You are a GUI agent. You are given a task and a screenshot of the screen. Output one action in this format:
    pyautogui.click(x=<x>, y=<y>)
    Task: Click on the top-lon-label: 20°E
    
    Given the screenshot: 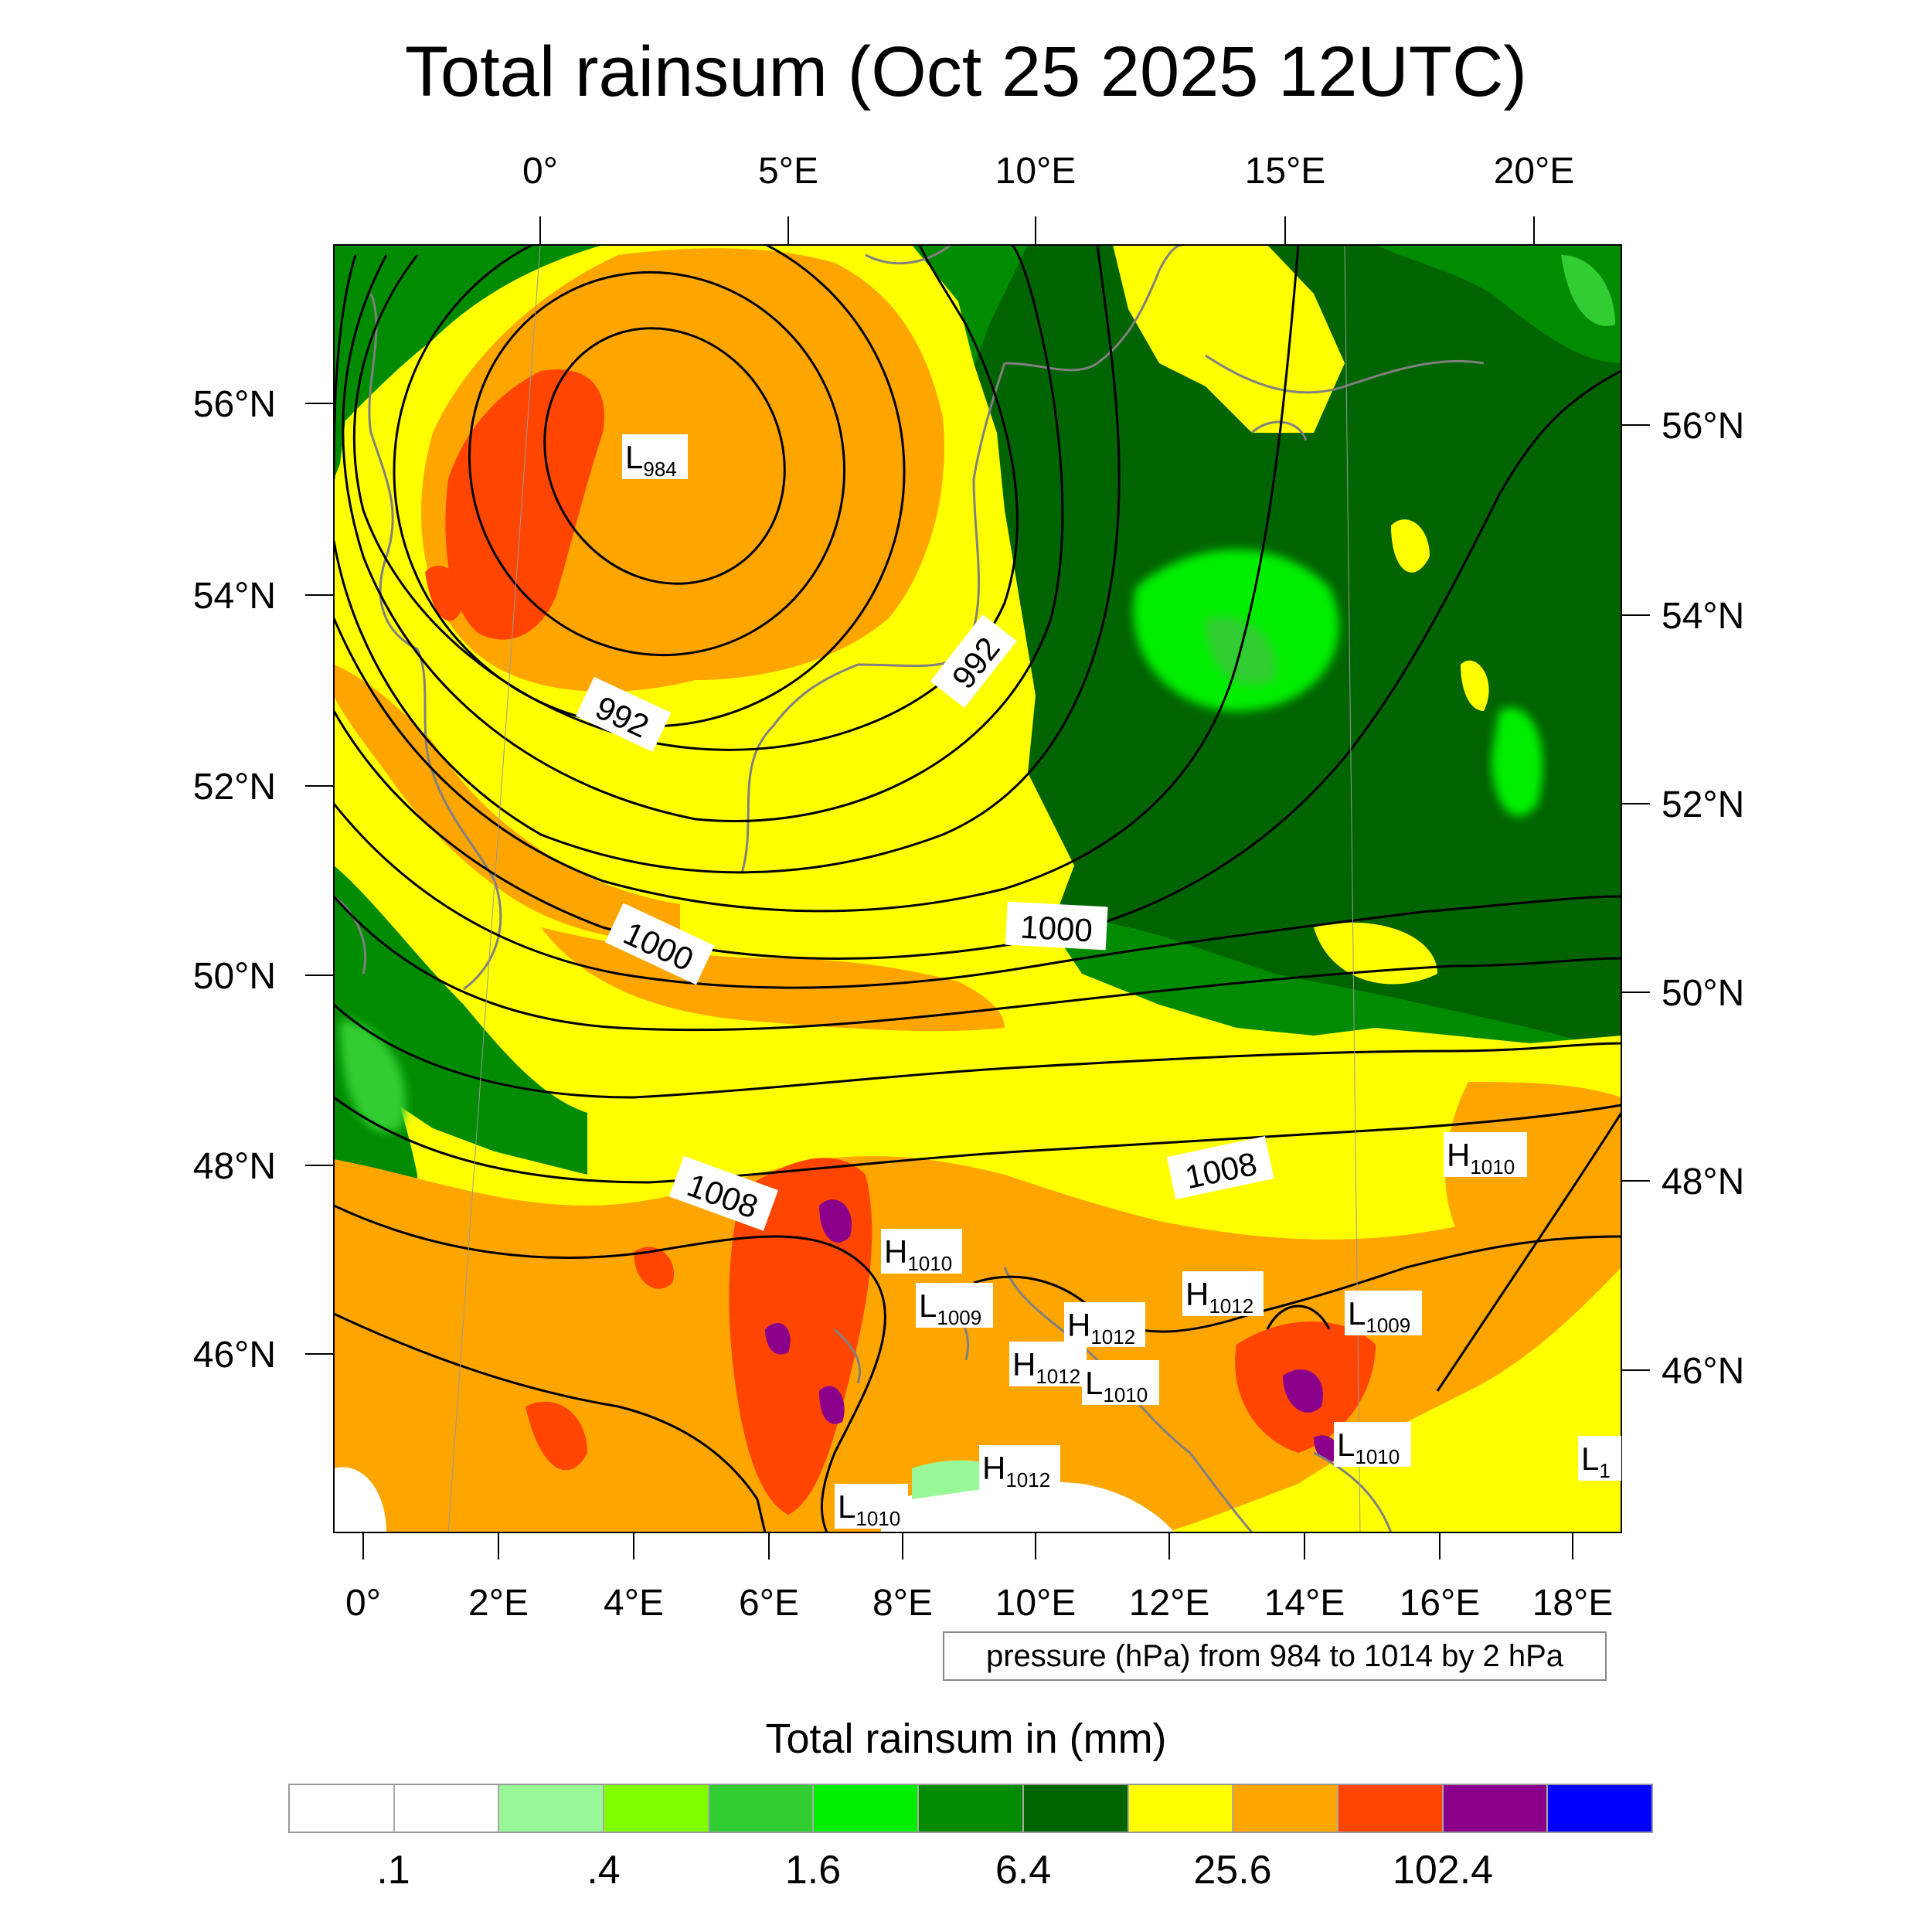 What is the action you would take?
    pyautogui.click(x=1534, y=171)
    